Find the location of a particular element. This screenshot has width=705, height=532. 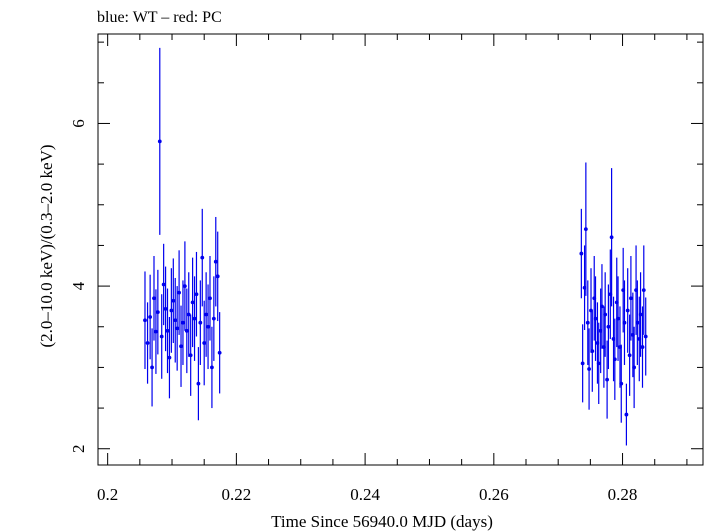

series-pc is located at coordinates (613, 304).